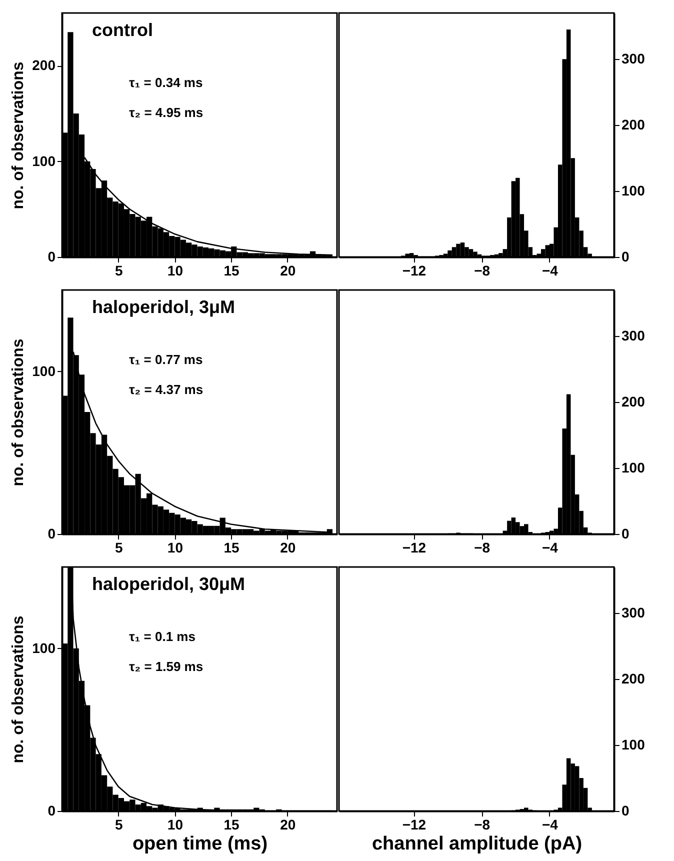  What do you see at coordinates (162, 636) in the screenshot?
I see `annotation: τ₁ = 0.1 ms` at bounding box center [162, 636].